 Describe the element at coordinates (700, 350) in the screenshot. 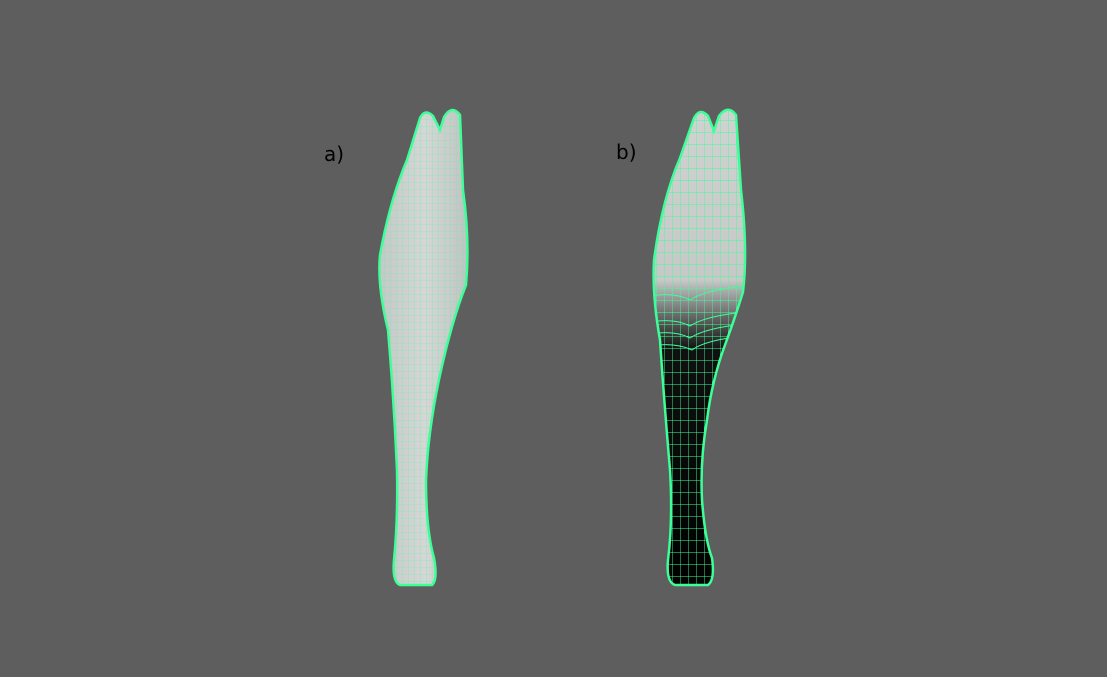

I see `mesh-model-b` at that location.